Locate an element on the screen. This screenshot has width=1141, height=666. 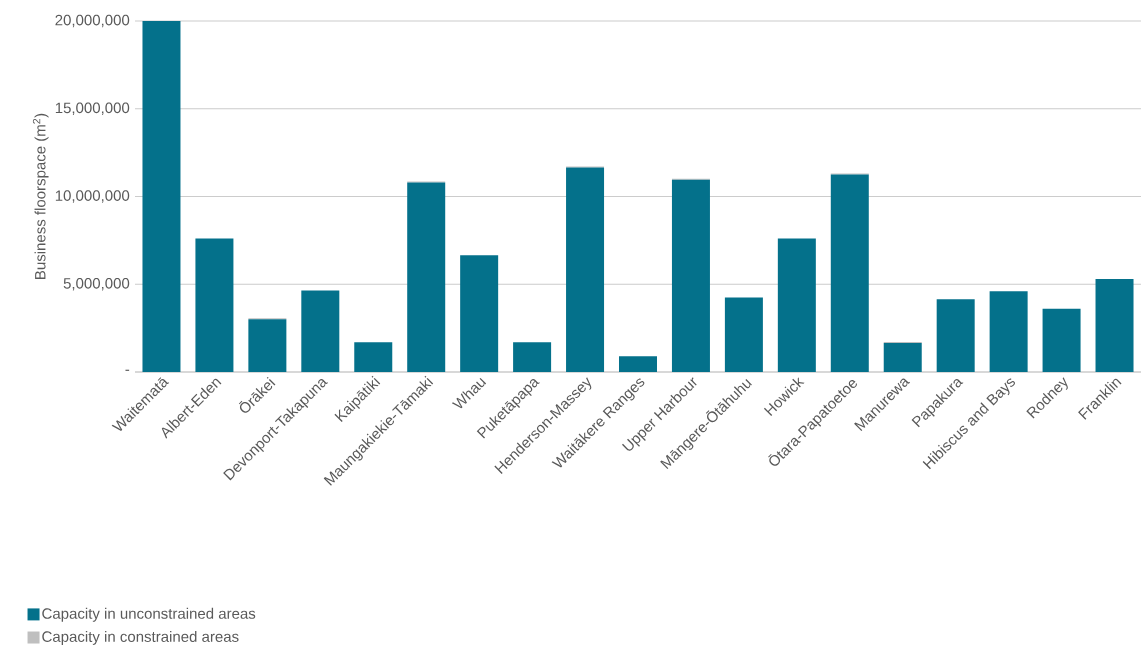
y-tick-label: 20,000,000 is located at coordinates (92, 21).